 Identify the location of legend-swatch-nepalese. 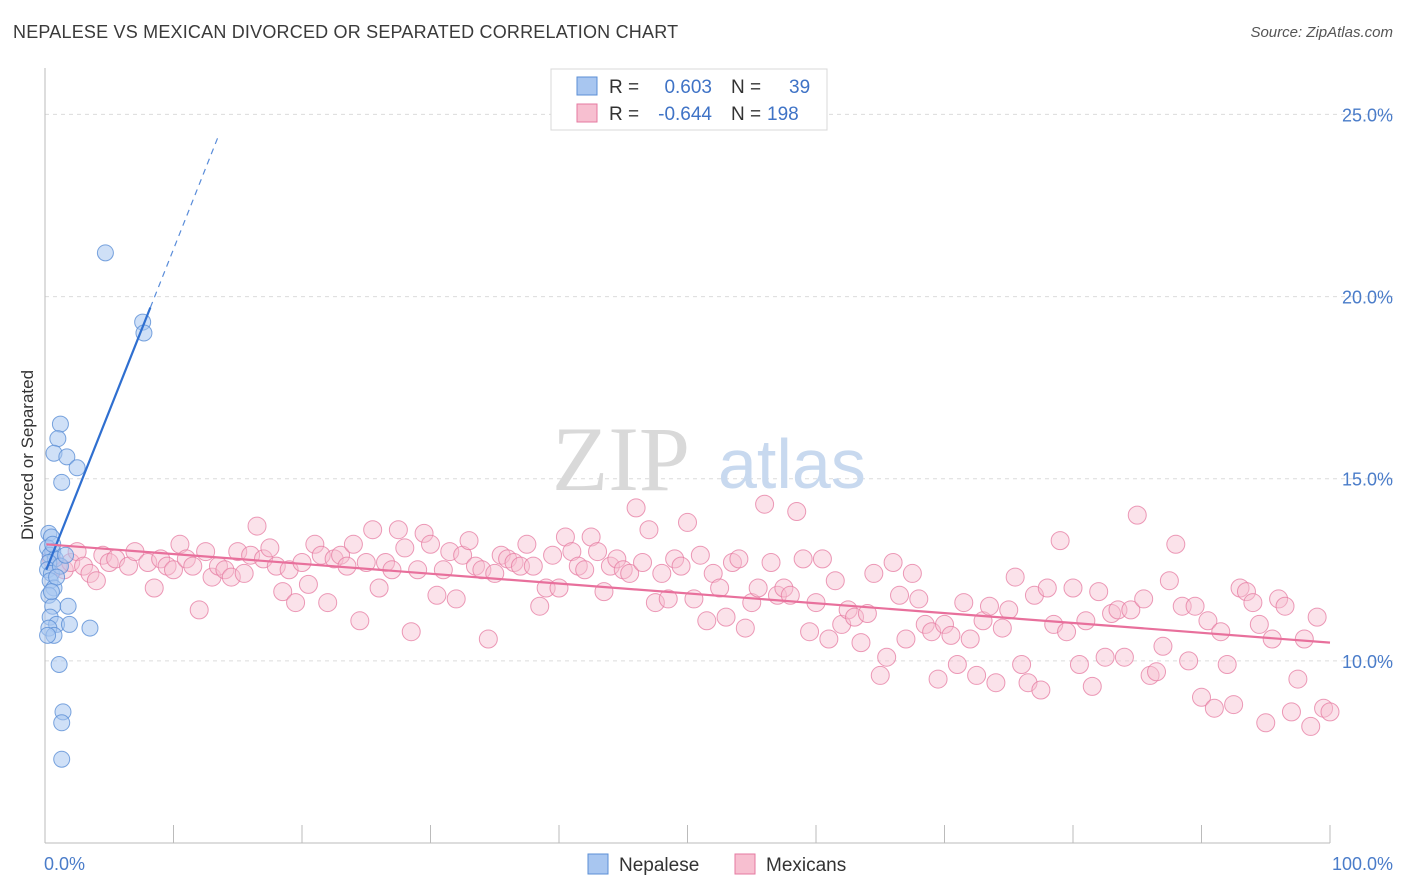
(598, 864).